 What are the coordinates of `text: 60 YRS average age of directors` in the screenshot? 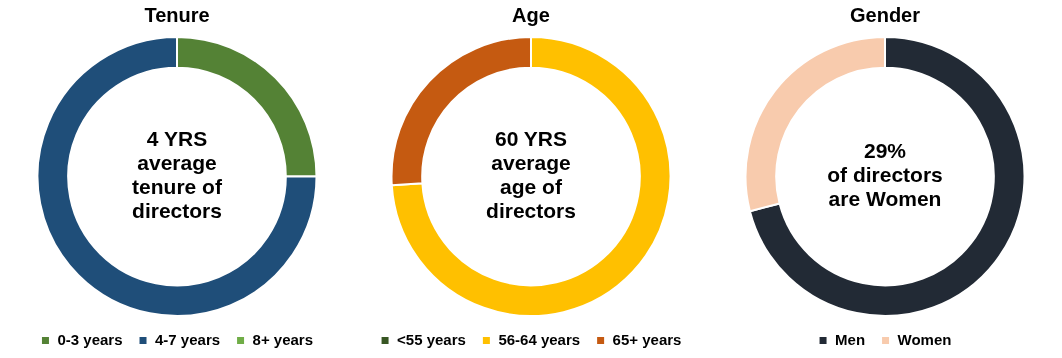 It's located at (531, 175).